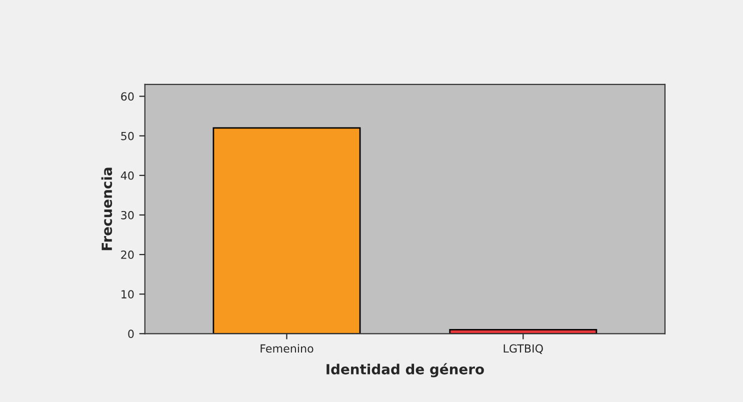 The height and width of the screenshot is (402, 743). Describe the element at coordinates (523, 349) in the screenshot. I see `x-tick-label: LGTBIQ` at that location.